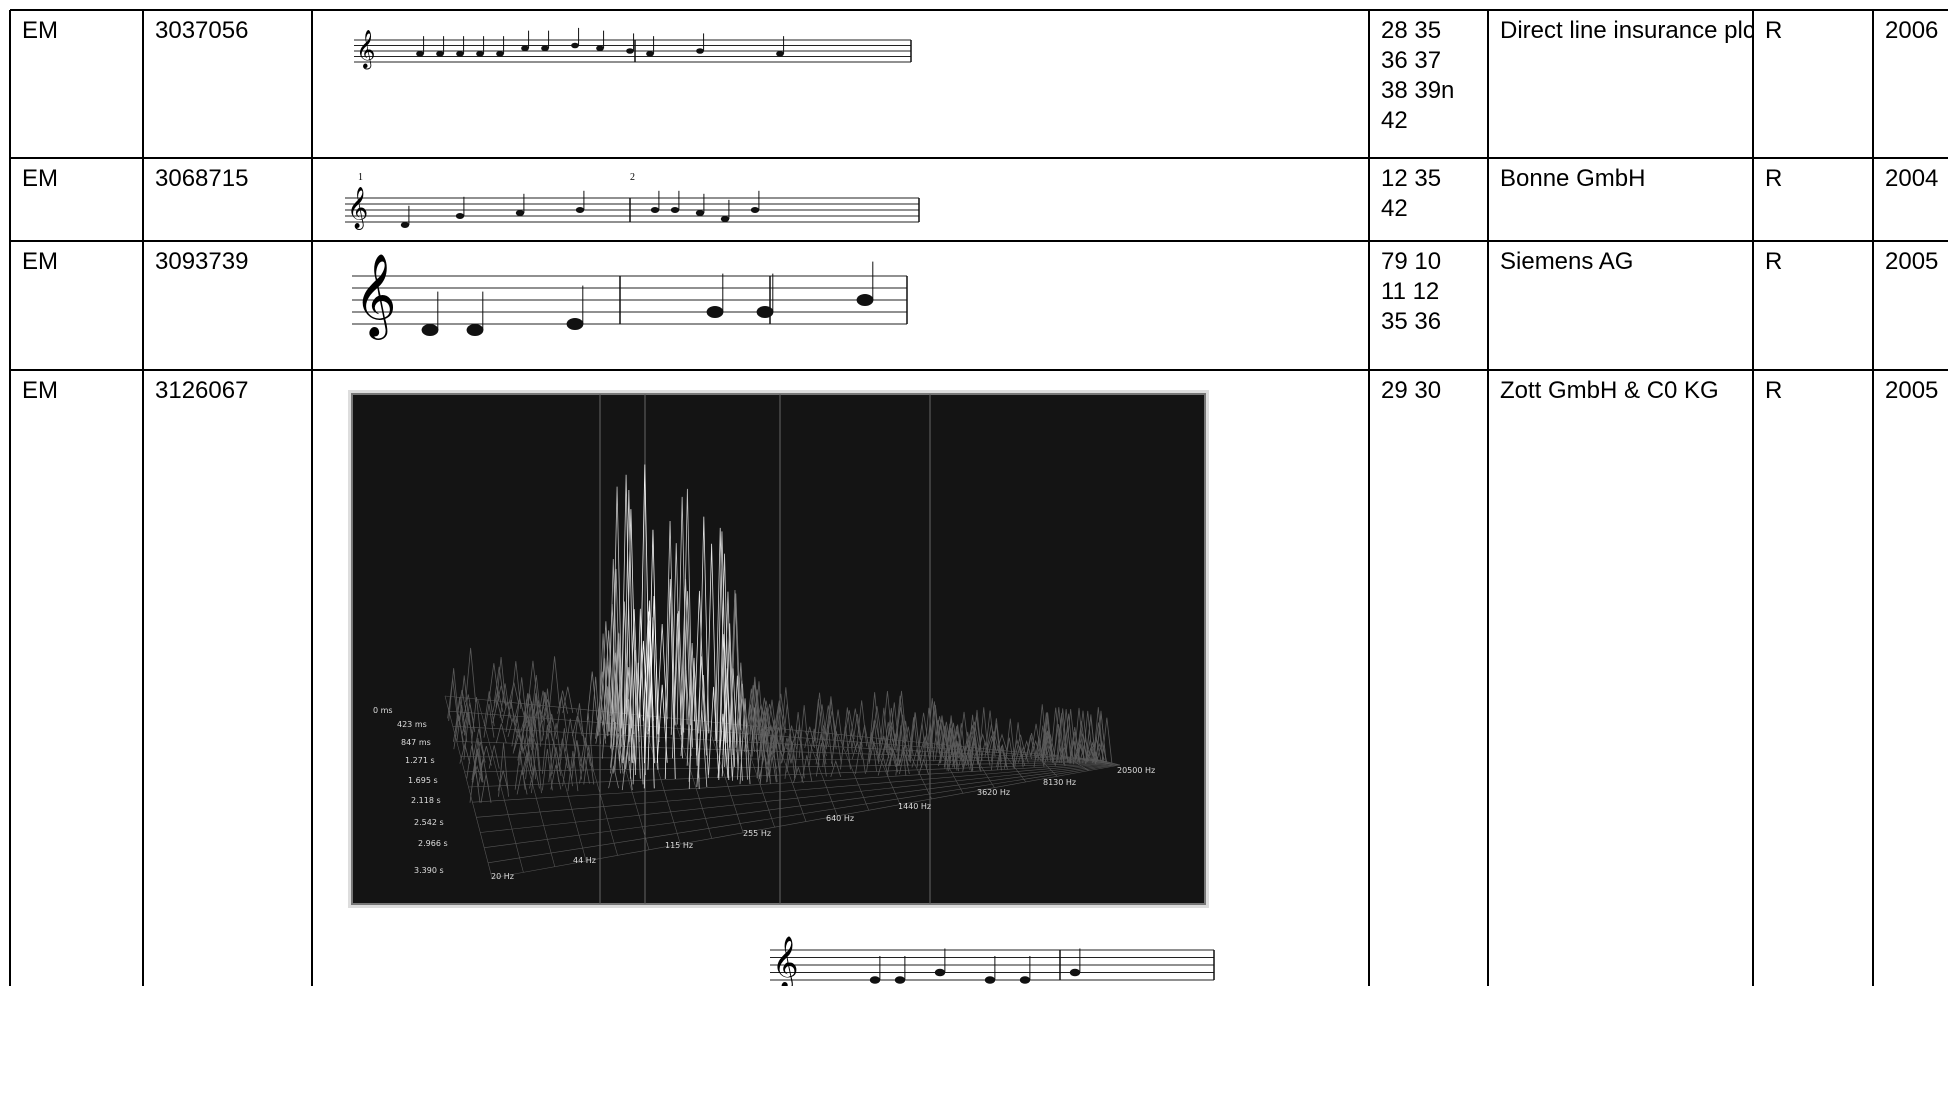 This screenshot has height=1100, width=1948. Describe the element at coordinates (840, 818) in the screenshot. I see `freq-label: 640 Hz` at that location.